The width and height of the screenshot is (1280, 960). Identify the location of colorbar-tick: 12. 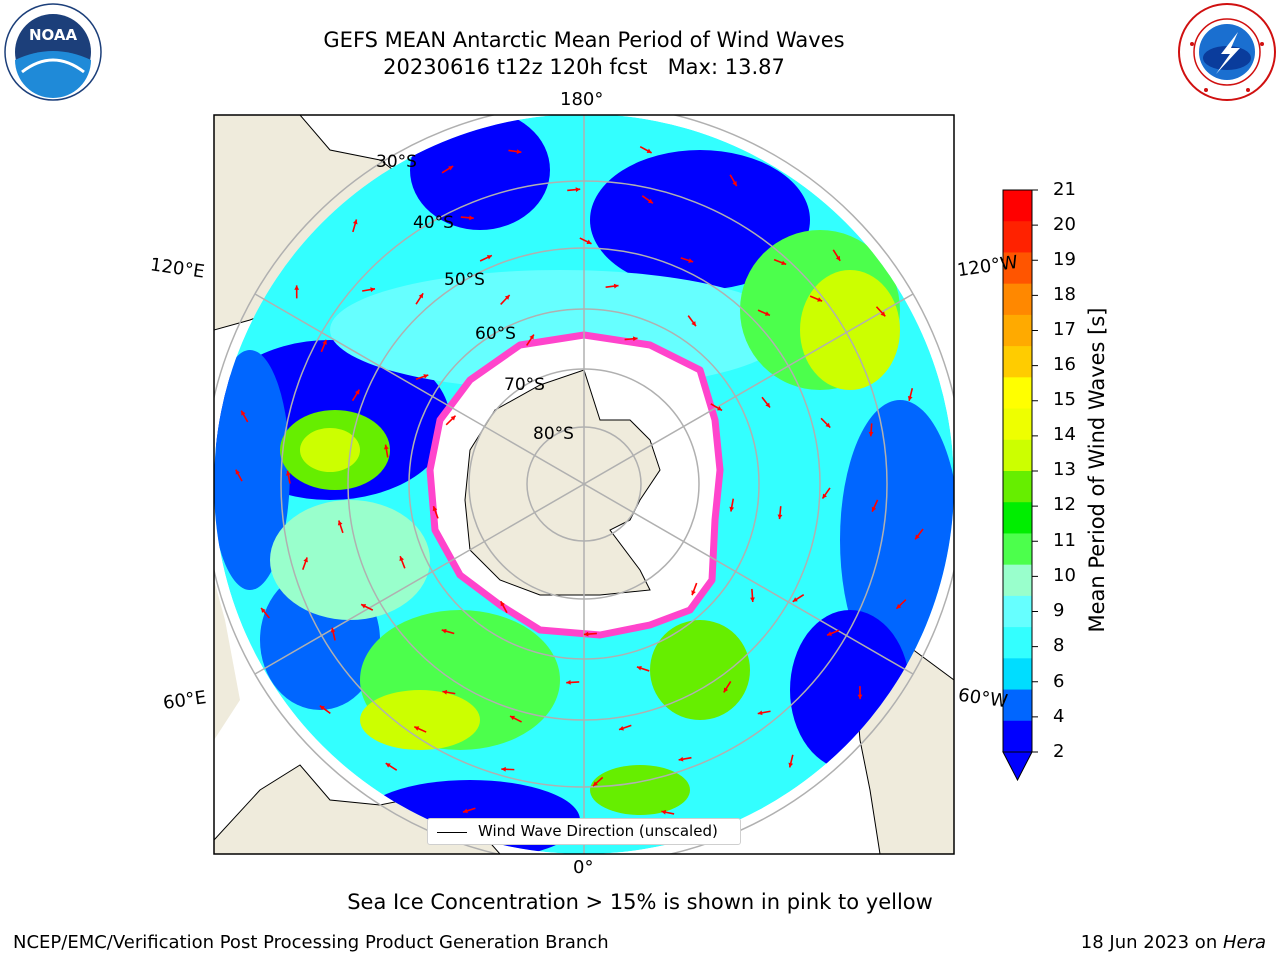
(1064, 504).